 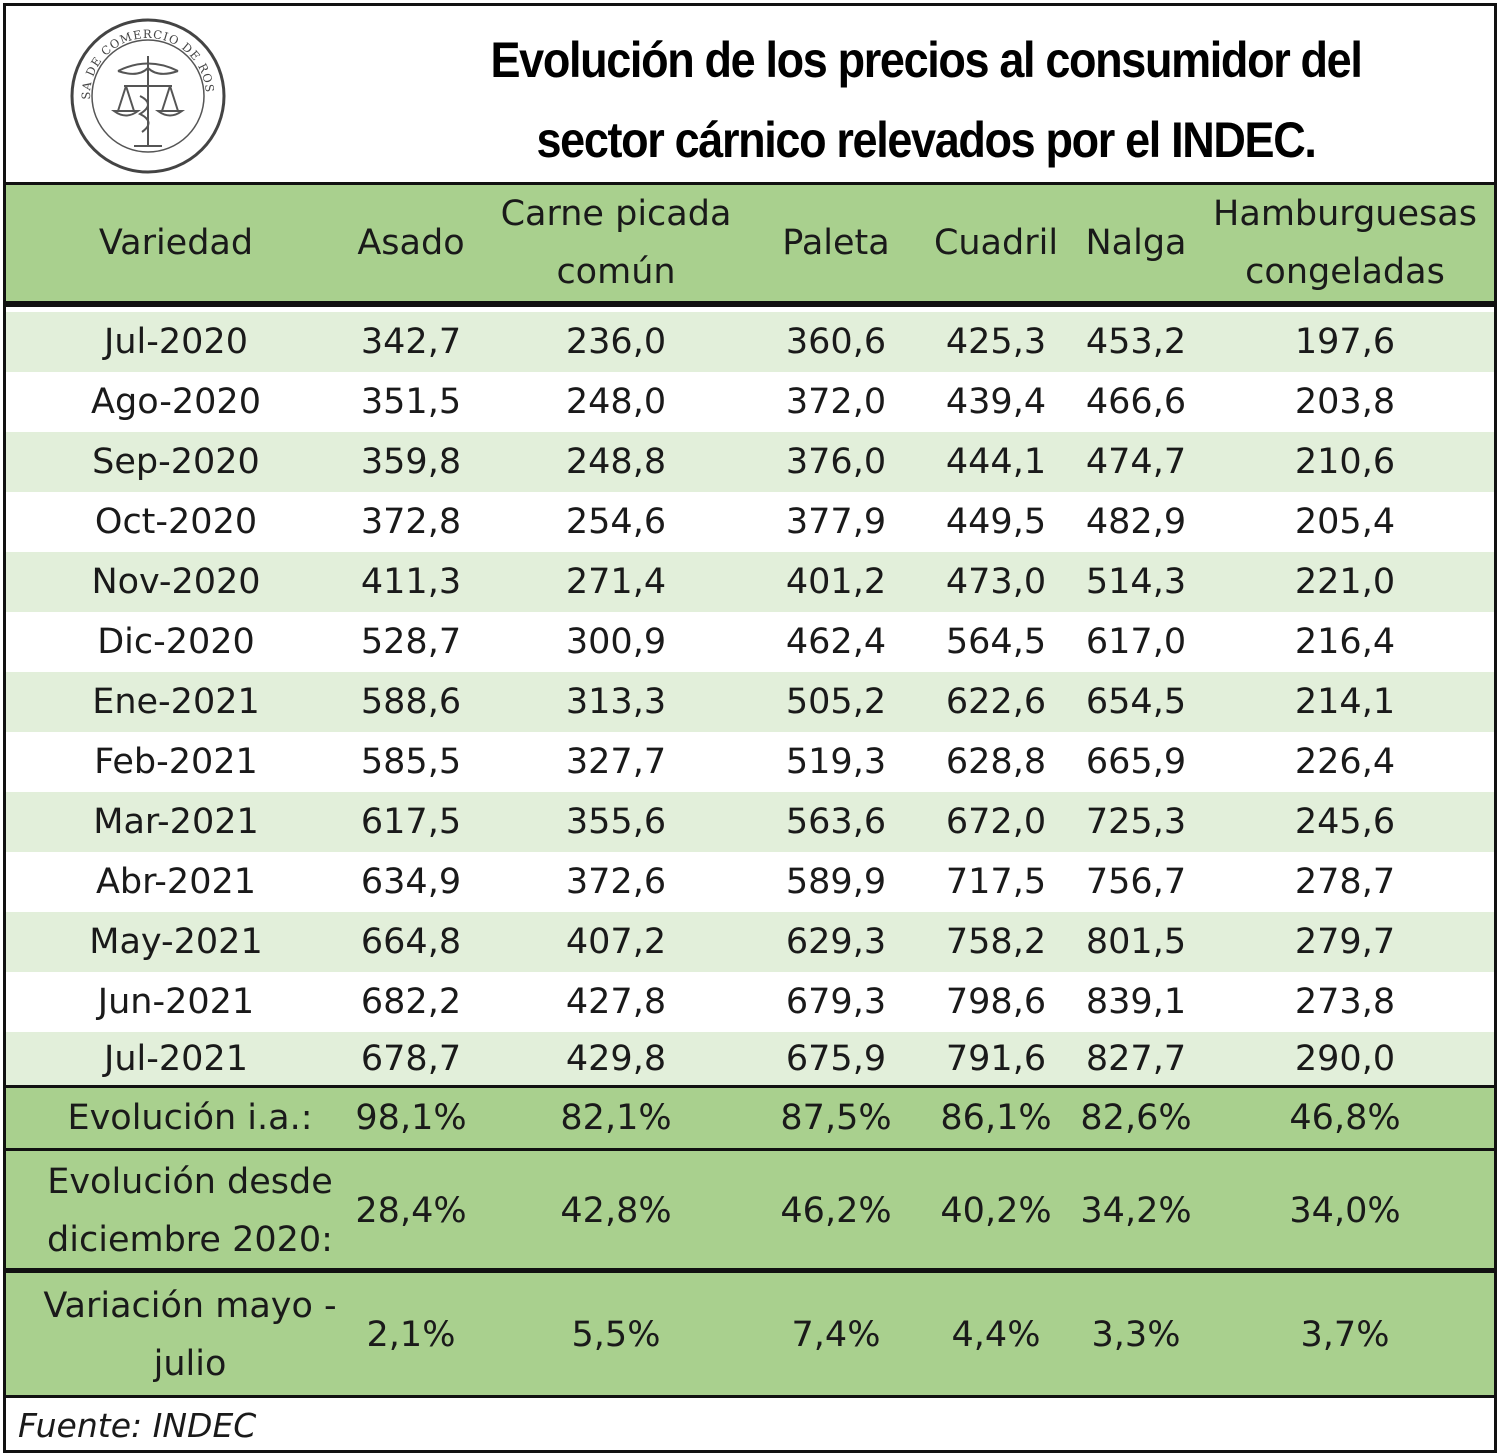 What do you see at coordinates (1136, 642) in the screenshot?
I see `table-cell: 617,0` at bounding box center [1136, 642].